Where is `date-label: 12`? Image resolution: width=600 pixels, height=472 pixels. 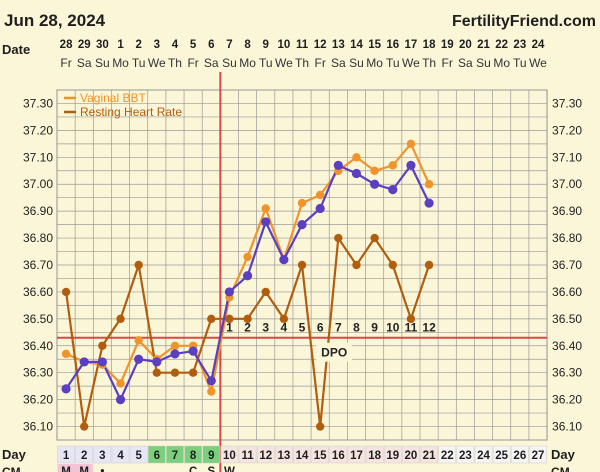 date-label: 12 is located at coordinates (320, 45).